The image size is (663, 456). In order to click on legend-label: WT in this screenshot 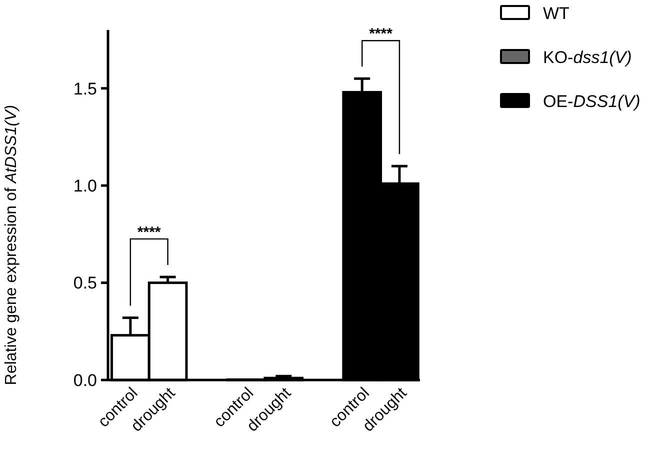, I will do `click(556, 13)`.